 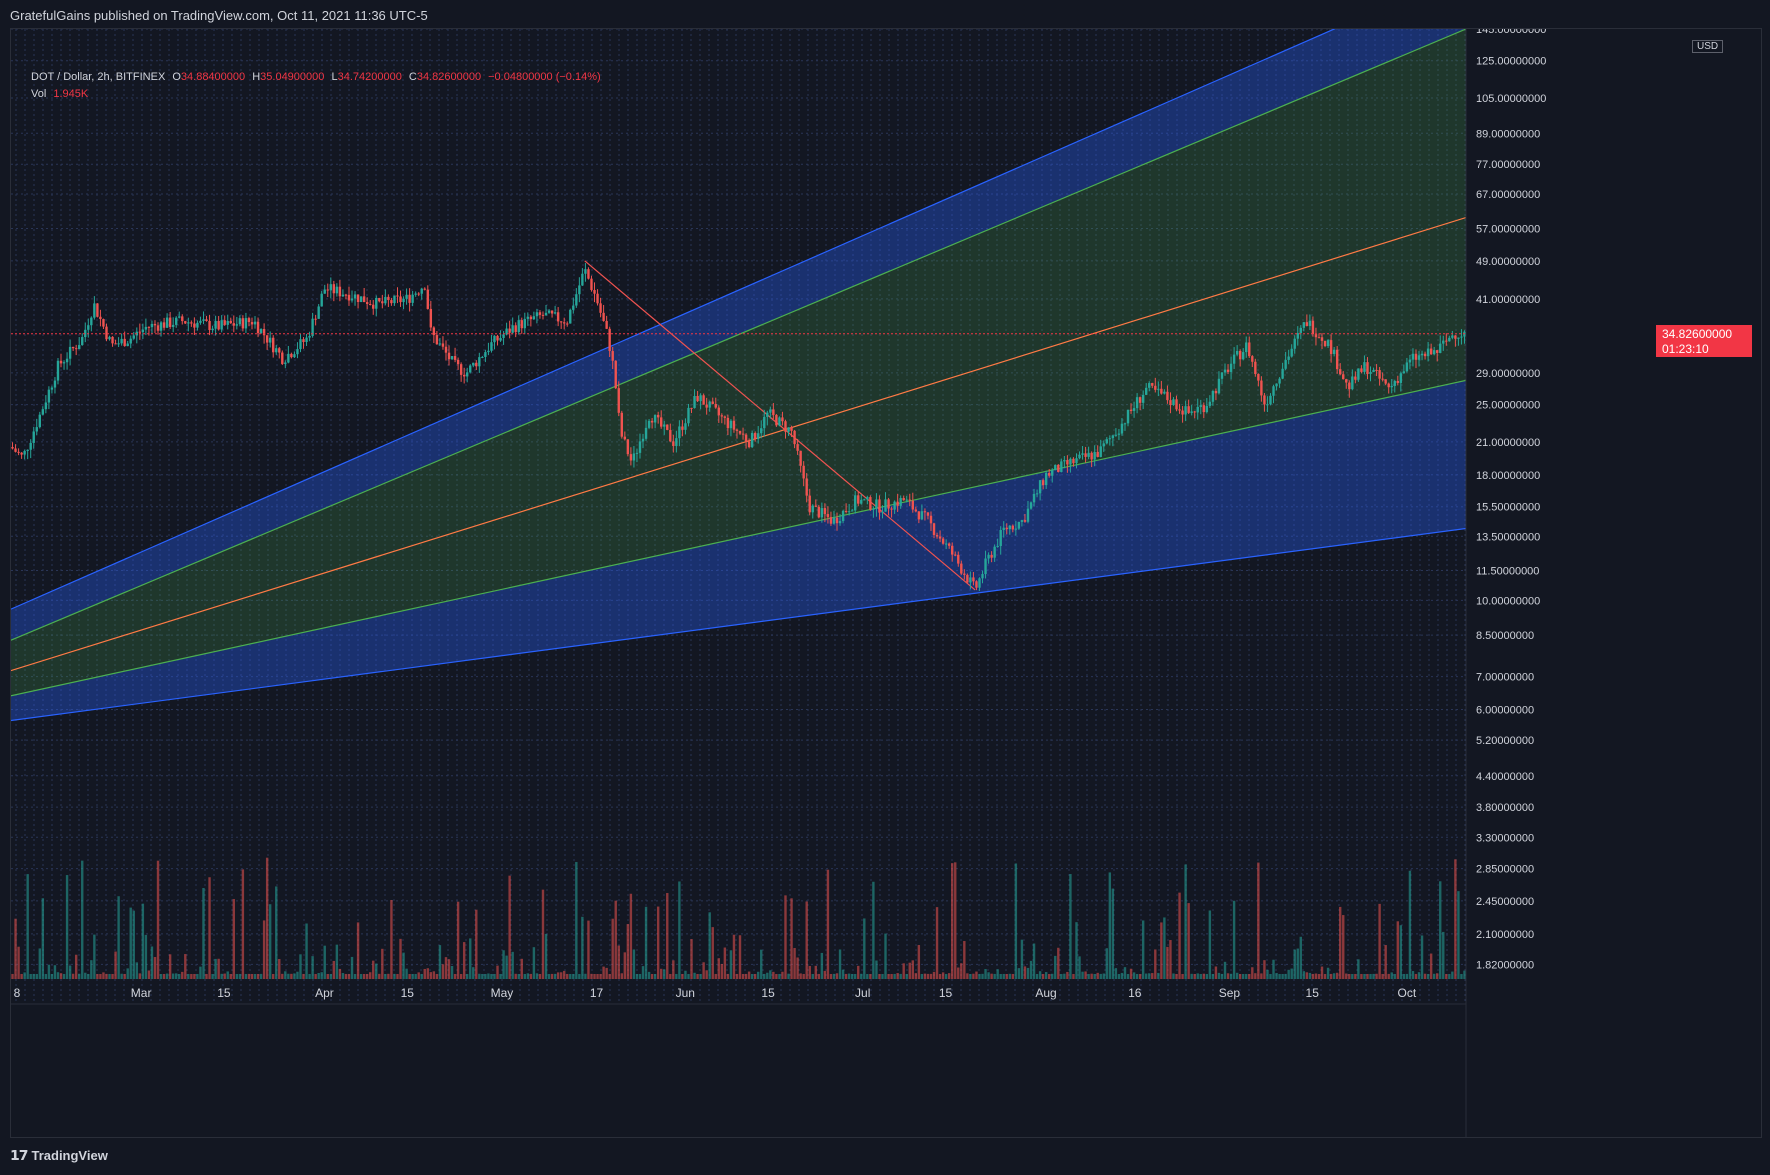 What do you see at coordinates (39, 94) in the screenshot?
I see `volume-label: Vol` at bounding box center [39, 94].